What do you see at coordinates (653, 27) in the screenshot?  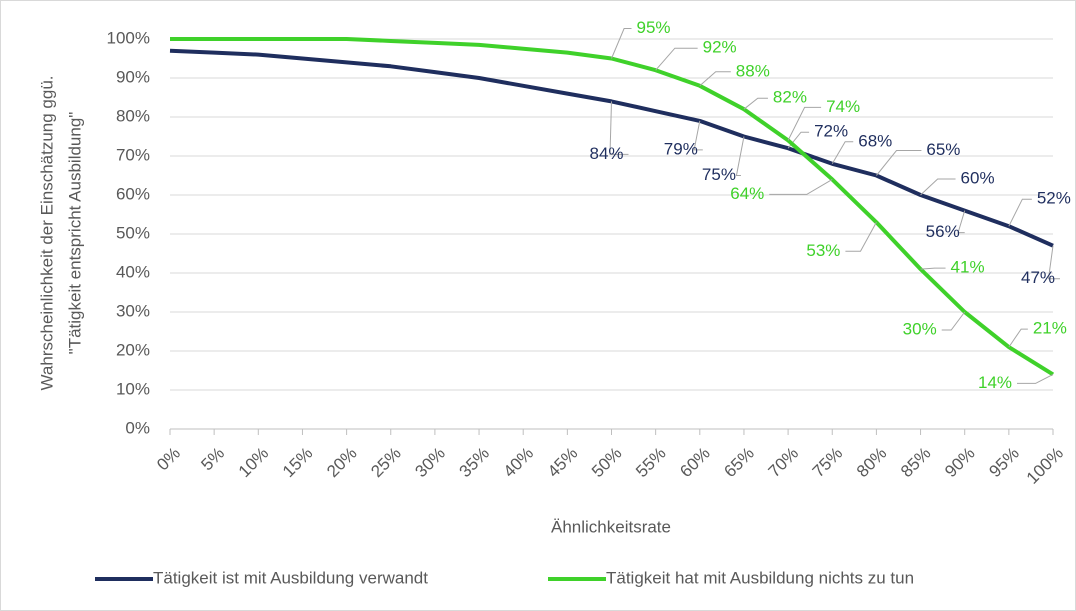 I see `data-label: 95%` at bounding box center [653, 27].